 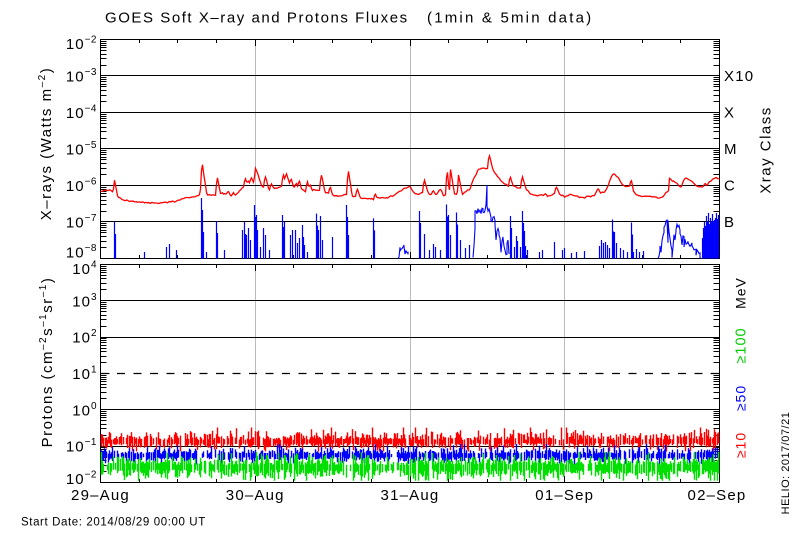 I want to click on svg-text: 02–Sep, so click(x=717, y=495).